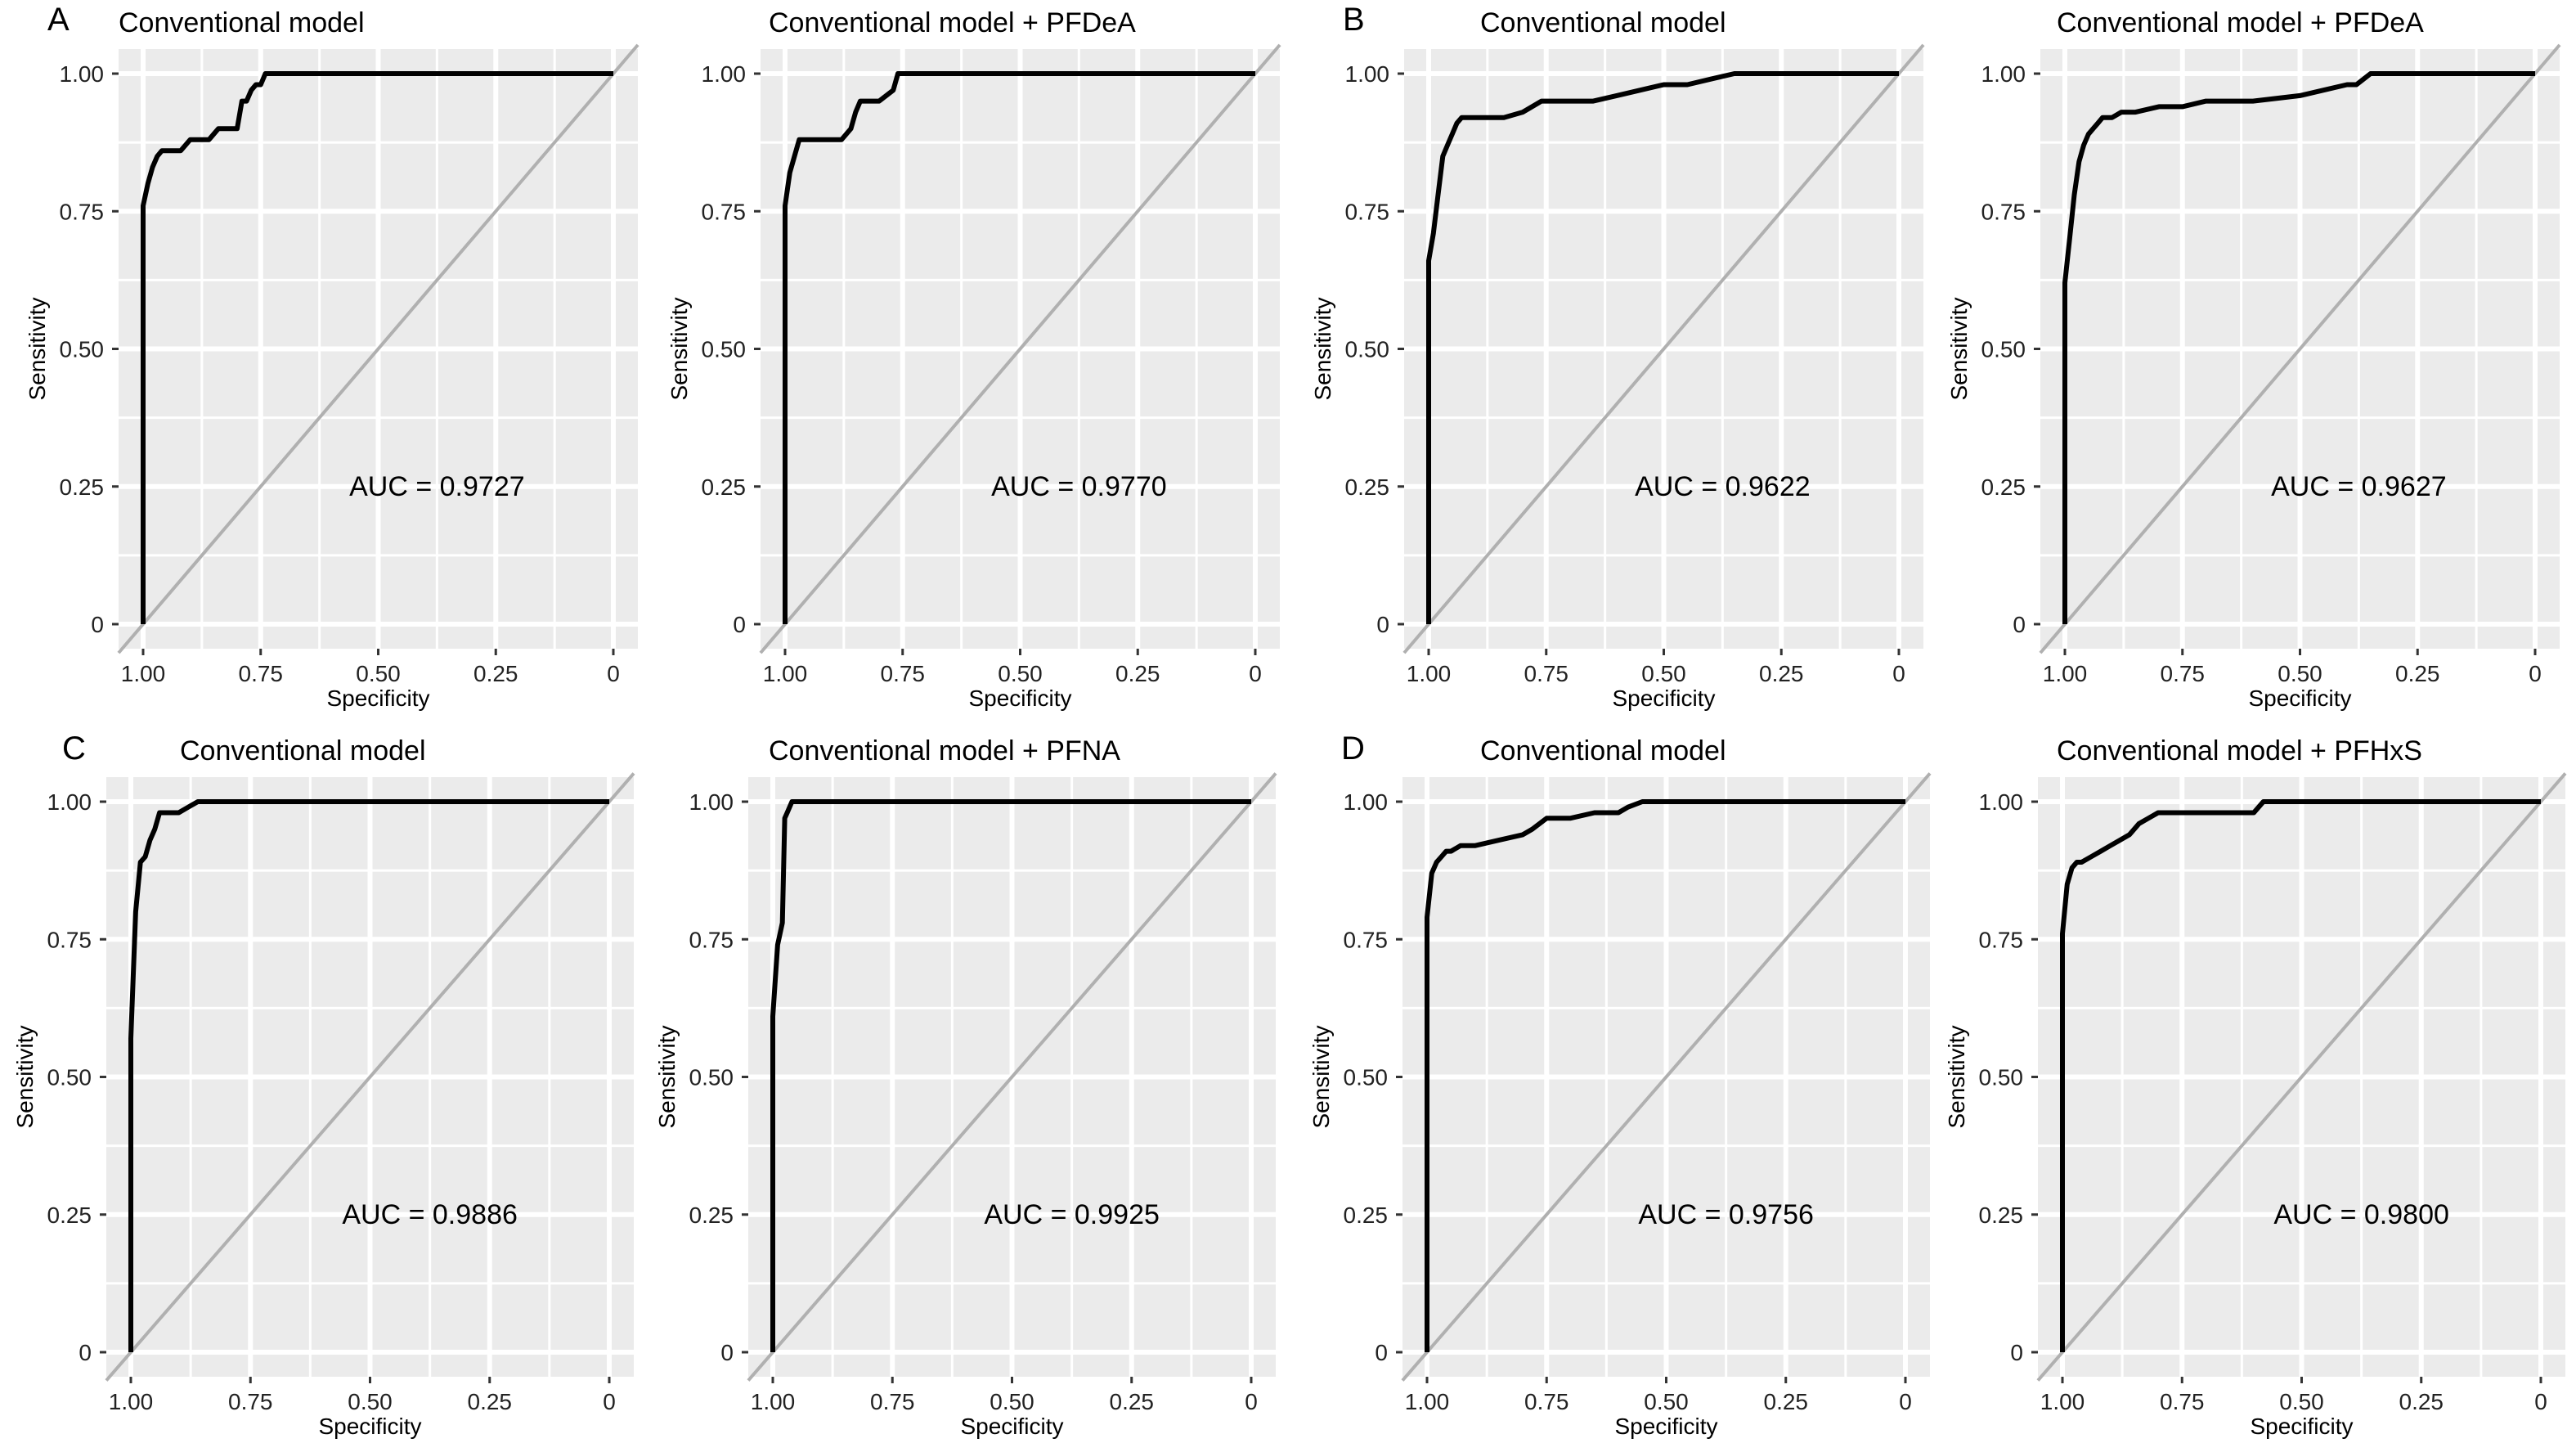 Image resolution: width=2576 pixels, height=1452 pixels. What do you see at coordinates (1723, 486) in the screenshot?
I see `auc-annotation: AUC = 0.9622` at bounding box center [1723, 486].